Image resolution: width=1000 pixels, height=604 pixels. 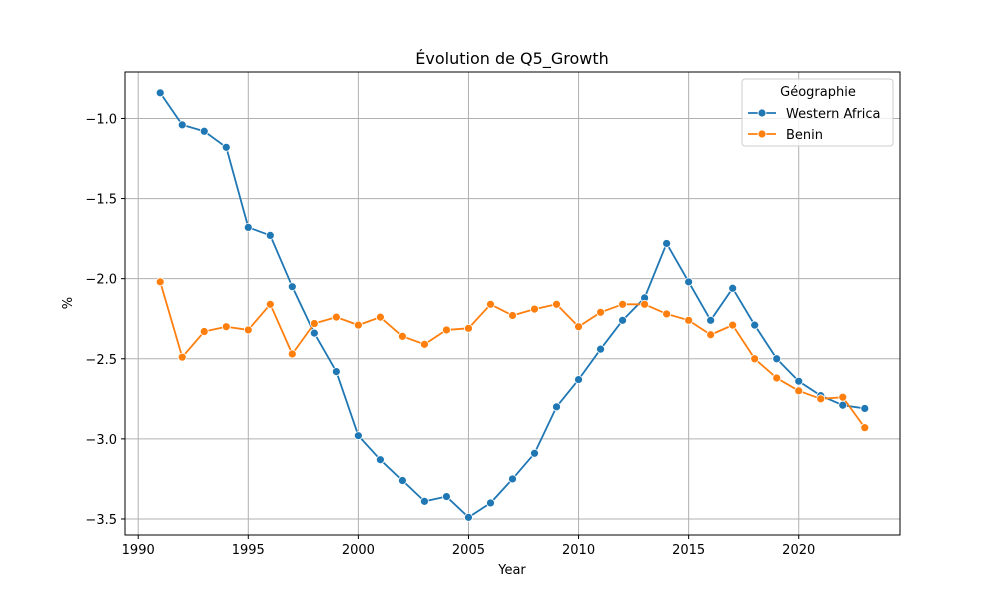 I want to click on x-tick-label: 2015, so click(x=688, y=550).